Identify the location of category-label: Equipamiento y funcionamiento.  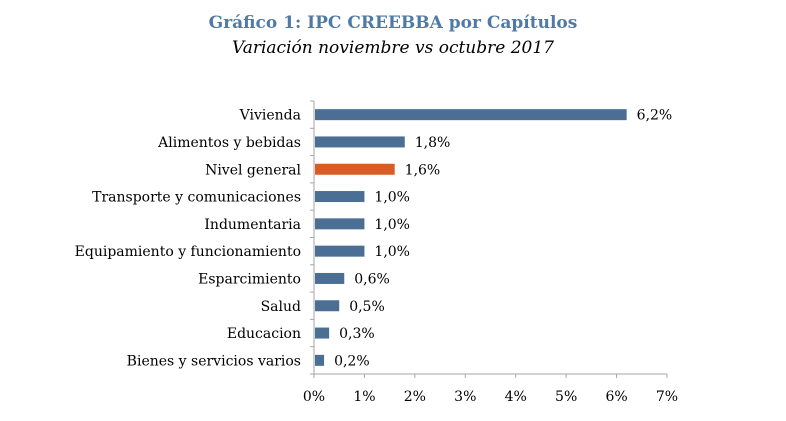
(188, 252).